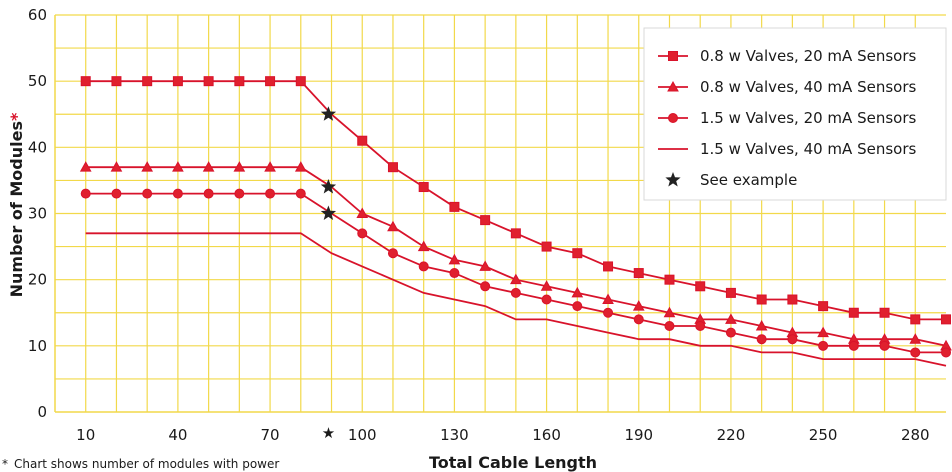  I want to click on y-tick-label: 50, so click(37, 81).